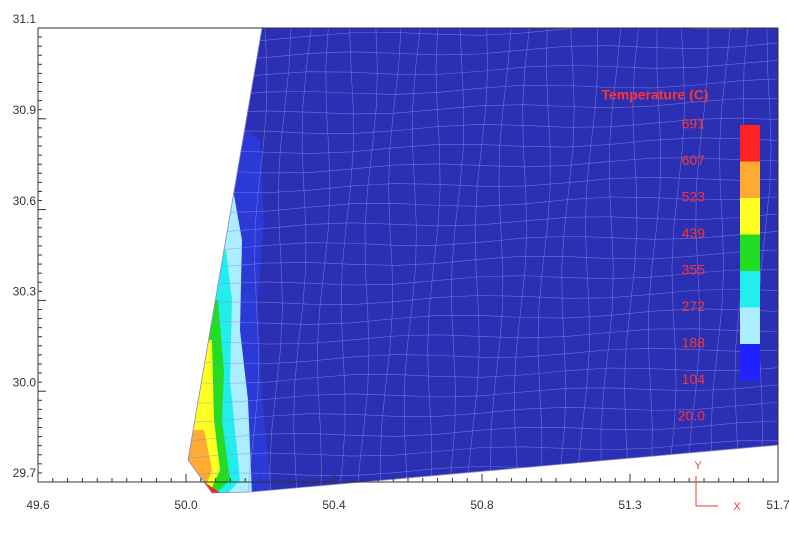 Image resolution: width=790 pixels, height=537 pixels. Describe the element at coordinates (25, 292) in the screenshot. I see `y-tick-label: 30.3` at that location.